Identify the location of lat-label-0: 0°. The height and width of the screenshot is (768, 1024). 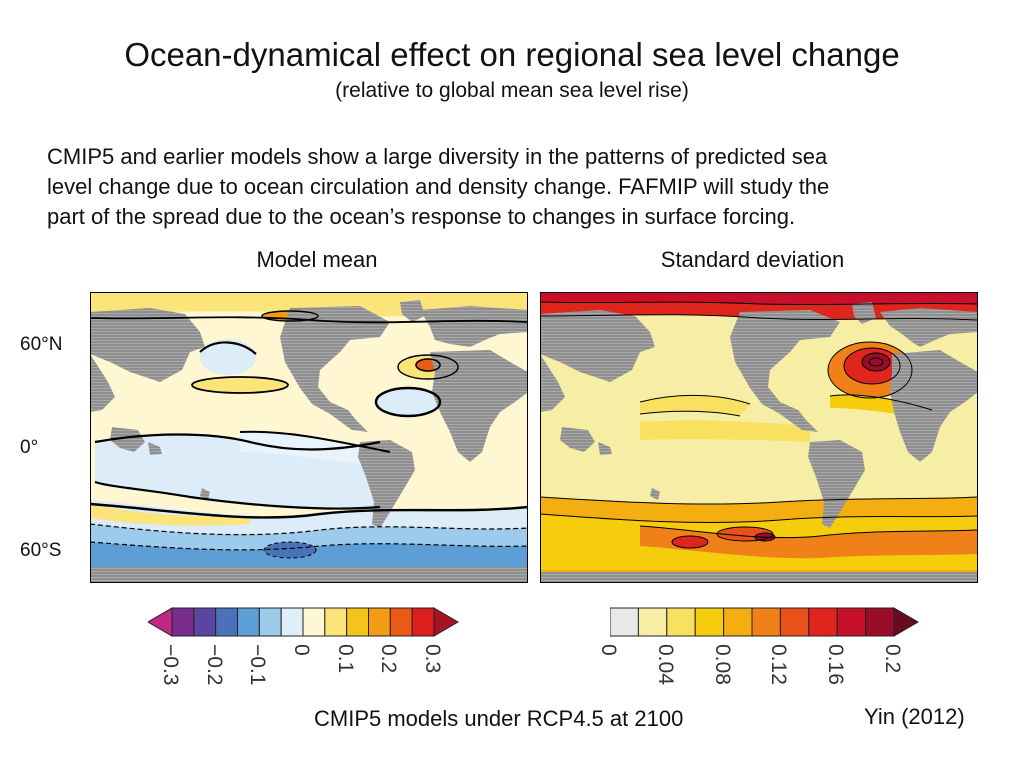
(29, 447).